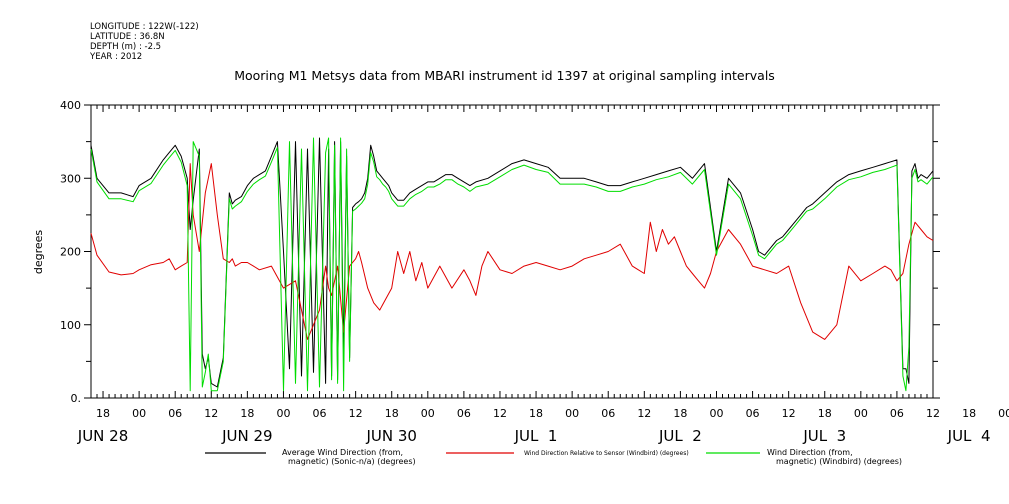 The image size is (1009, 504). I want to click on day-label: JUL 2, so click(680, 436).